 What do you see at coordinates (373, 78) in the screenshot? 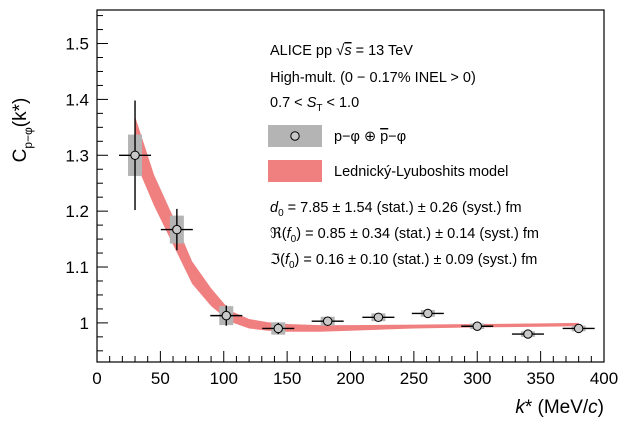
I see `annotation-multiplicity: High-mult. (0 − 0.17% INEL > 0)` at bounding box center [373, 78].